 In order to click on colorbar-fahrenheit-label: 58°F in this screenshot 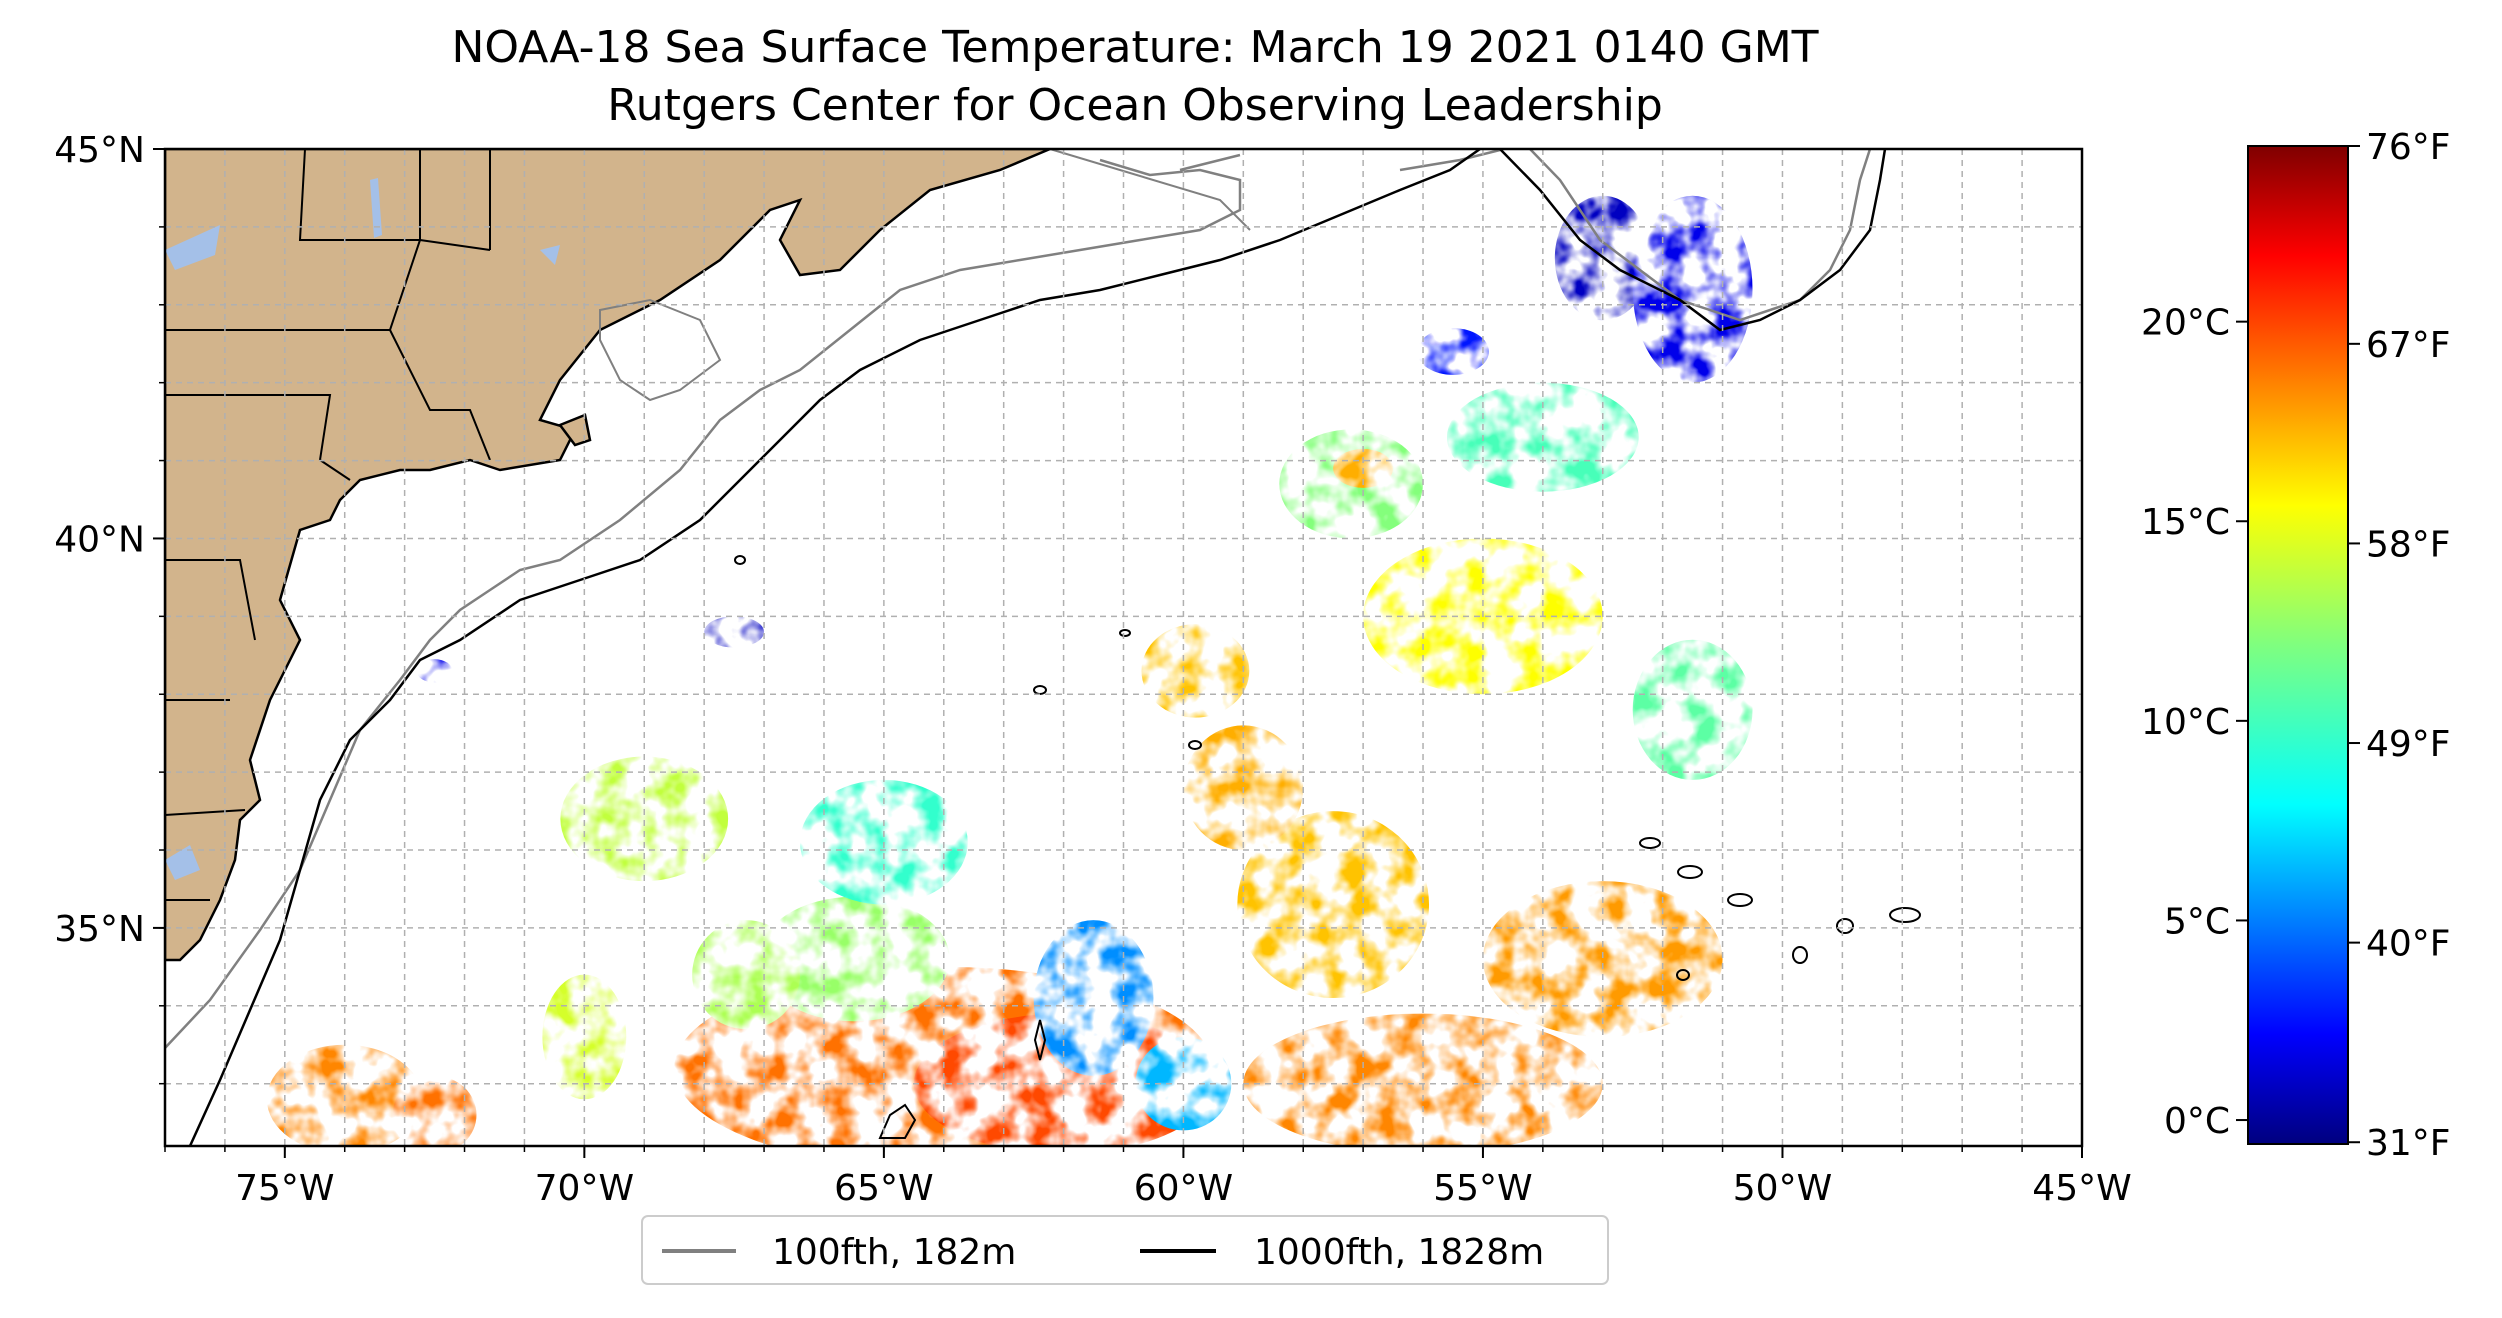, I will do `click(2408, 544)`.